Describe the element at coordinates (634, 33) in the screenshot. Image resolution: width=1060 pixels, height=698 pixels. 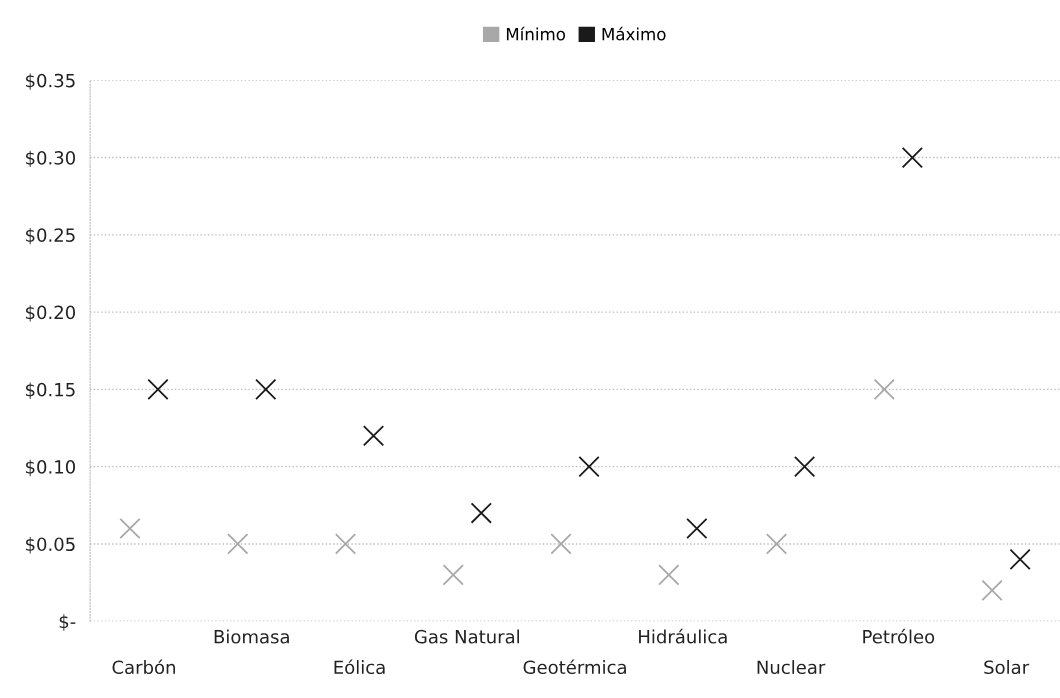
I see `legend-label: Máximo` at that location.